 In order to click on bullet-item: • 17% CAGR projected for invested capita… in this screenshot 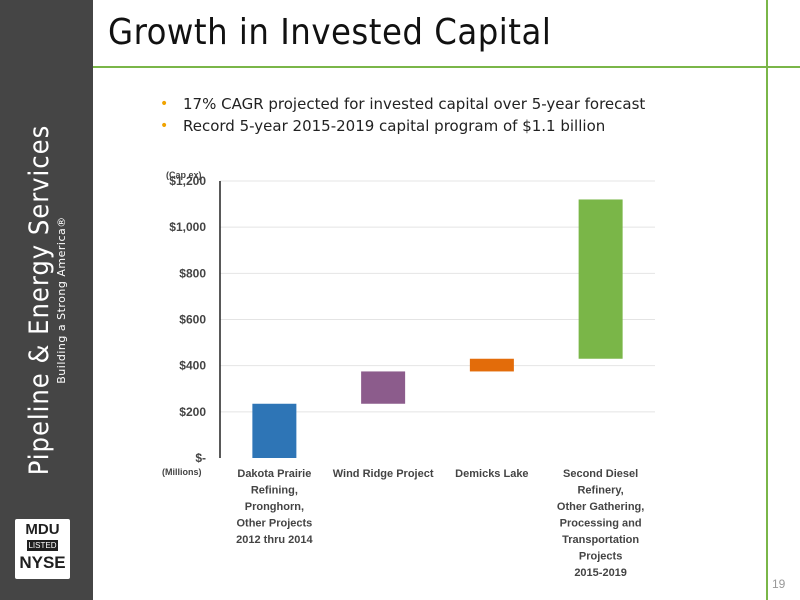, I will do `click(402, 104)`.